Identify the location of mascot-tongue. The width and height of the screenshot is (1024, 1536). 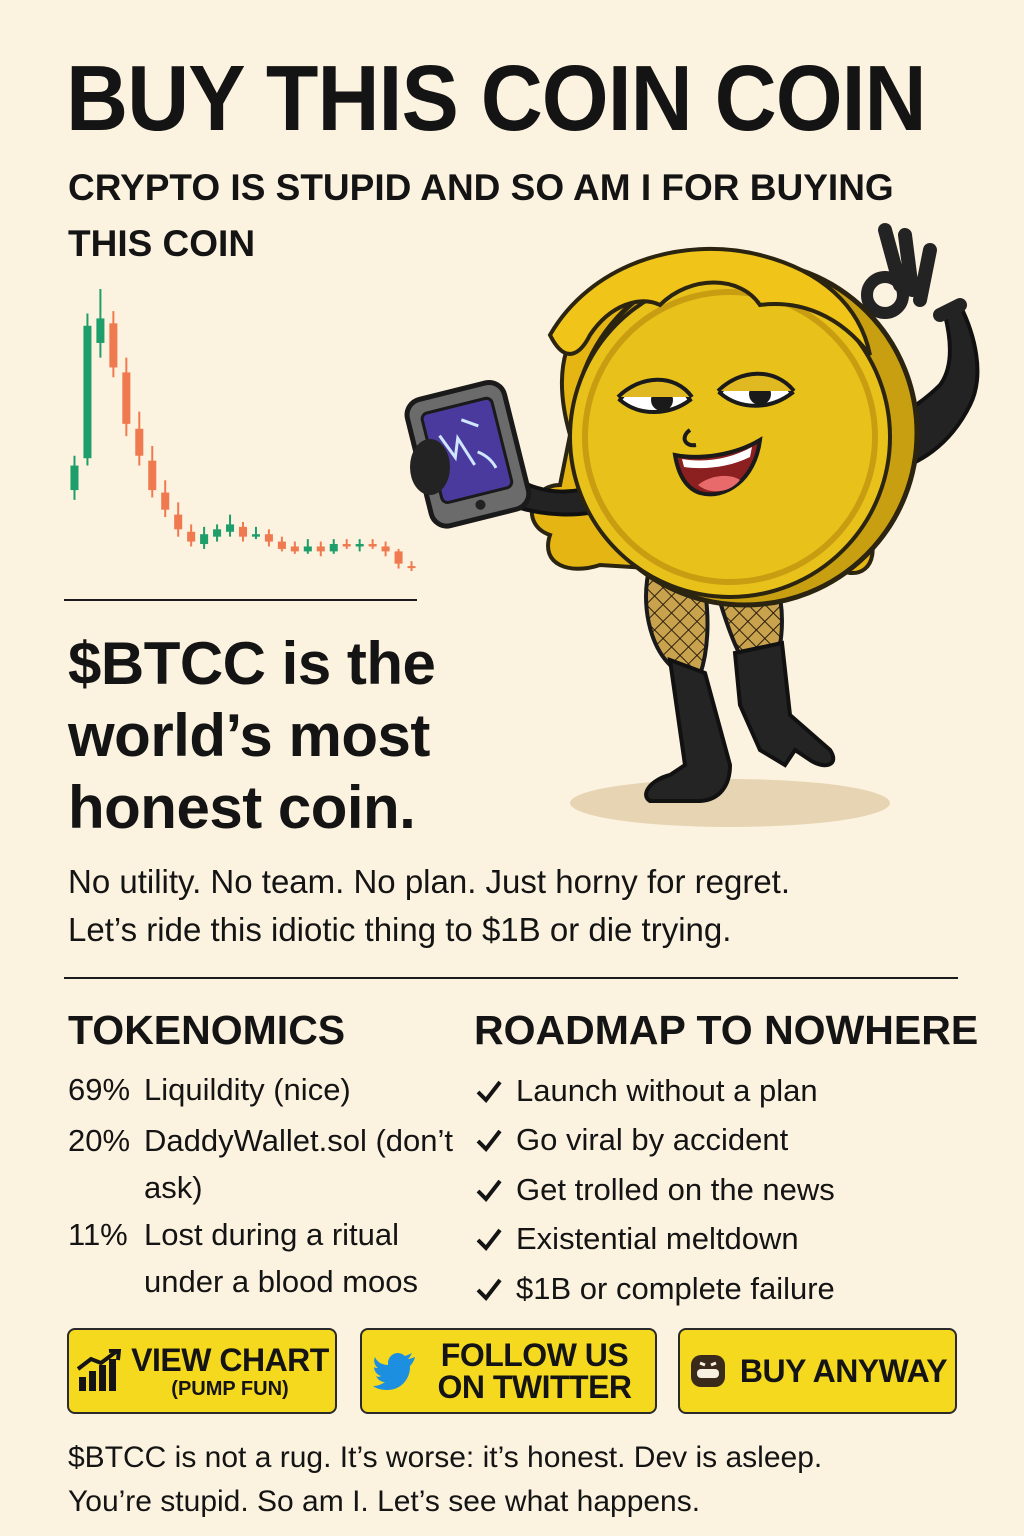
(719, 483).